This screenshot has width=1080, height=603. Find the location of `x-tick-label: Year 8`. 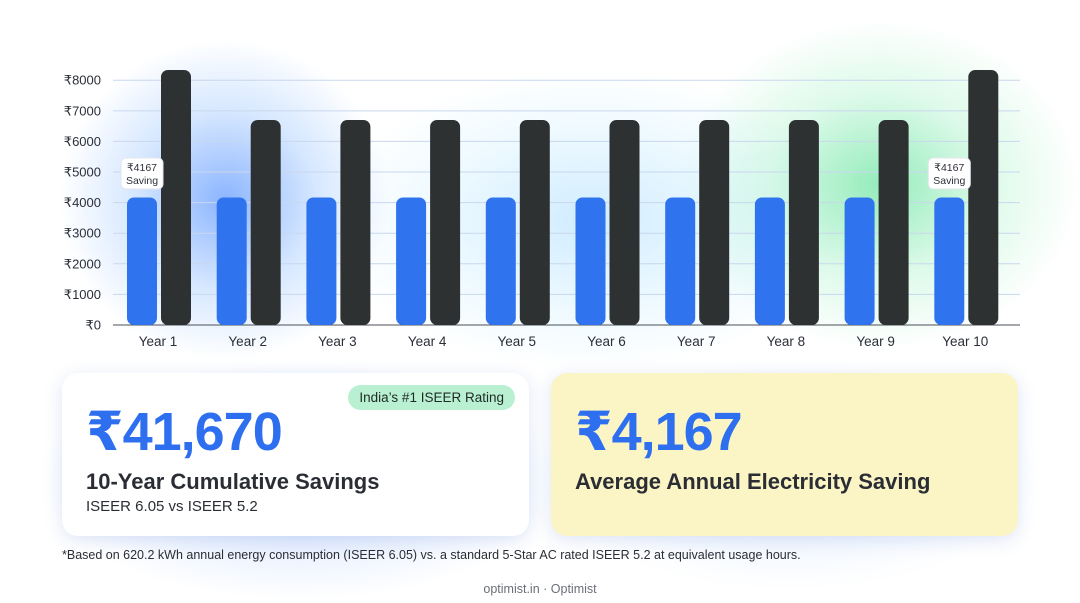

x-tick-label: Year 8 is located at coordinates (786, 341).